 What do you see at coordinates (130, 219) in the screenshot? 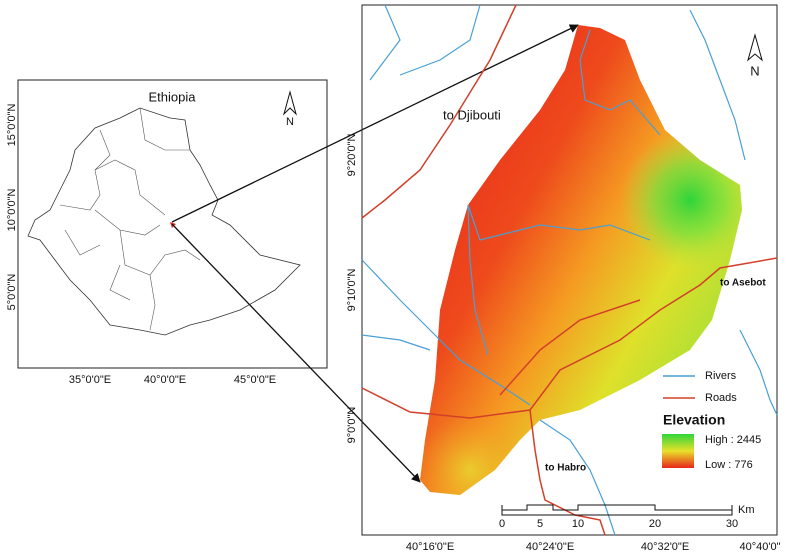
I see `region-boundaries` at bounding box center [130, 219].